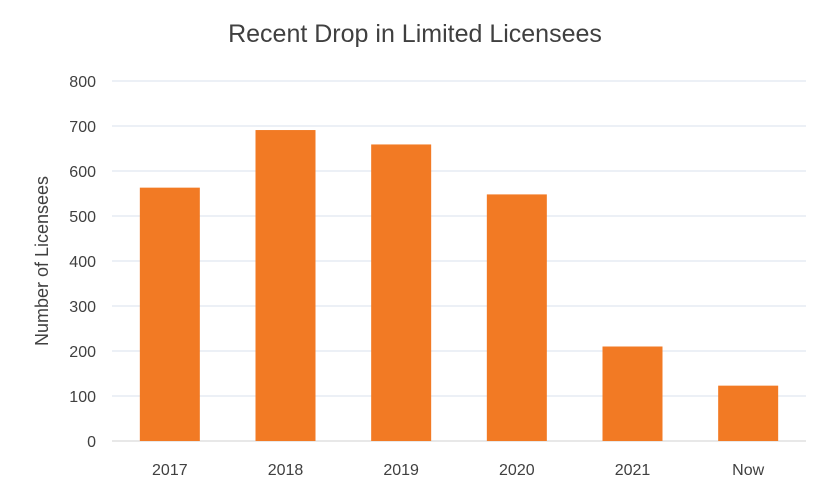 The height and width of the screenshot is (501, 829). I want to click on bar-2019, so click(401, 292).